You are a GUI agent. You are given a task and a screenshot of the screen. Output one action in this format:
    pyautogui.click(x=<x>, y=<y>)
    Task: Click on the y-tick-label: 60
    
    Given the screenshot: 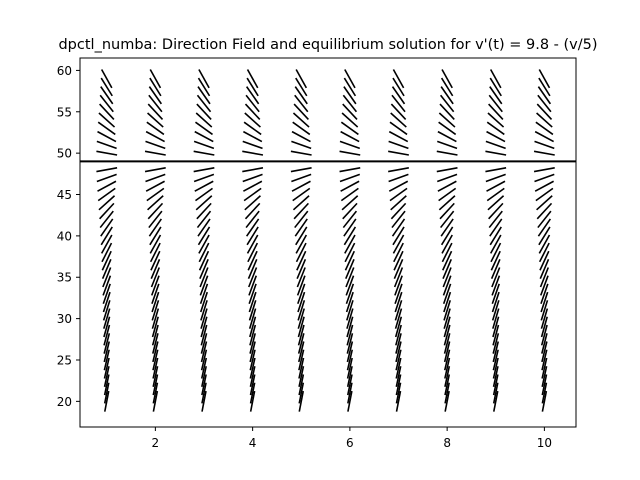 What is the action you would take?
    pyautogui.click(x=64, y=71)
    